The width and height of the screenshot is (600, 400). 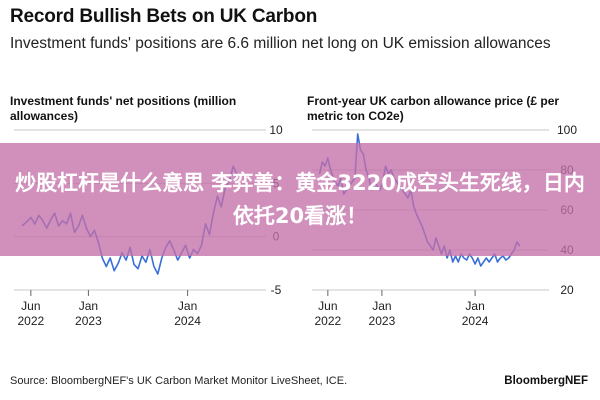 I want to click on y-tick-label: -5, so click(x=276, y=290).